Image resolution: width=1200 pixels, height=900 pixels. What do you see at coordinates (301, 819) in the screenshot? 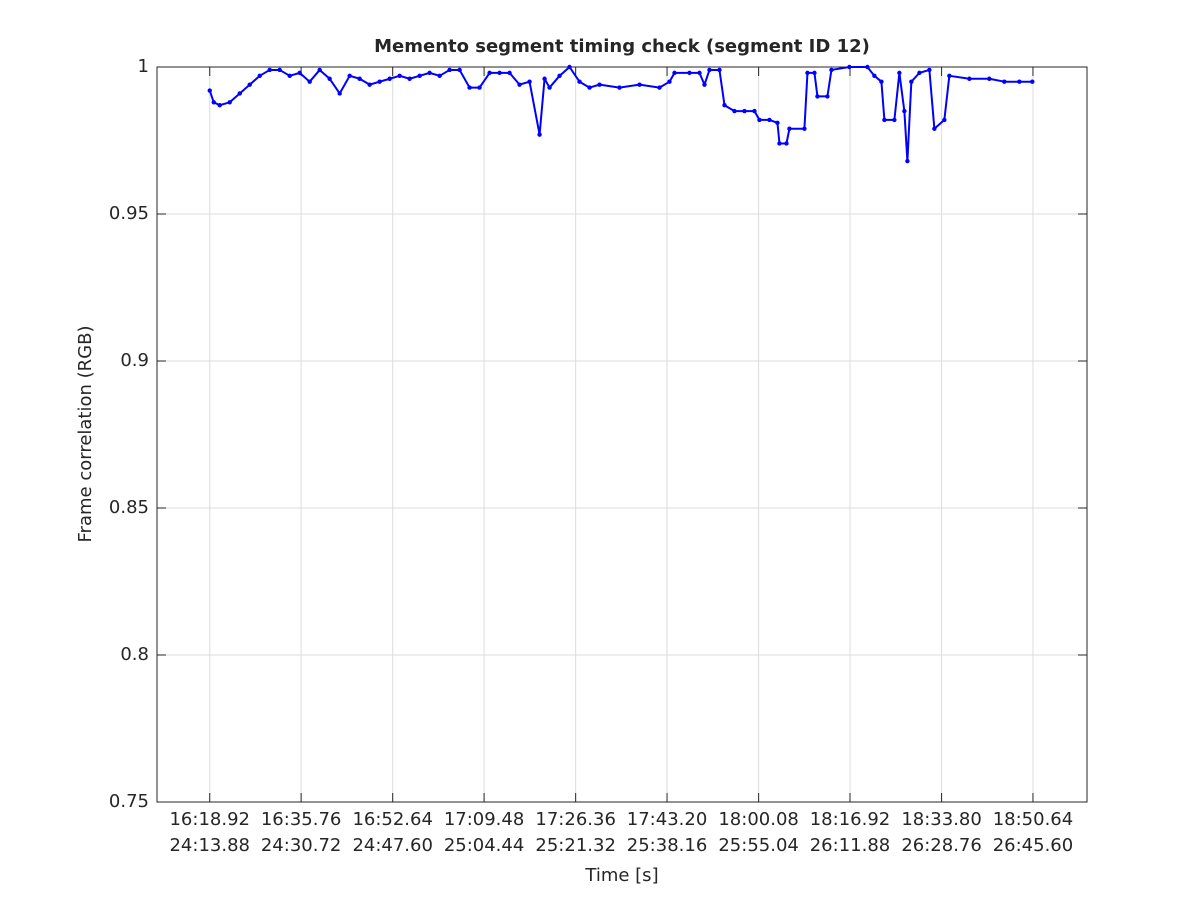
I see `x-tick-label: 16:35.76` at bounding box center [301, 819].